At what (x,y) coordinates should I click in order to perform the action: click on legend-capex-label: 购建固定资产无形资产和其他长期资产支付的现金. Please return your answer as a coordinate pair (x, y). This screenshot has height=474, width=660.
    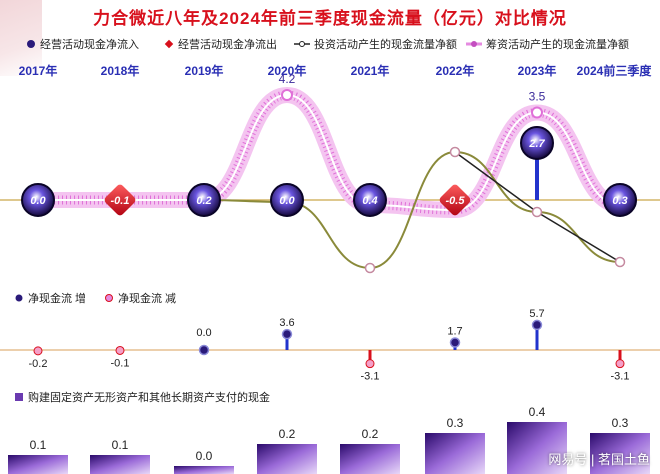
    Looking at the image, I should click on (149, 398).